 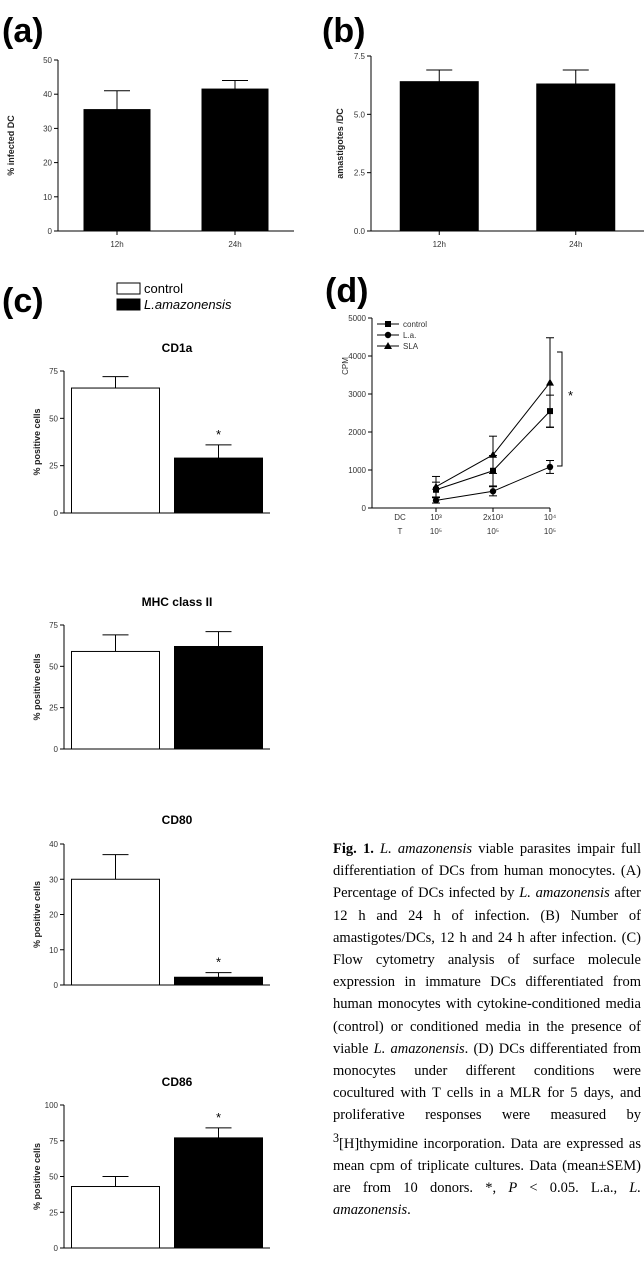 What do you see at coordinates (426, 849) in the screenshot?
I see `caption-species-1: L. amazonensis` at bounding box center [426, 849].